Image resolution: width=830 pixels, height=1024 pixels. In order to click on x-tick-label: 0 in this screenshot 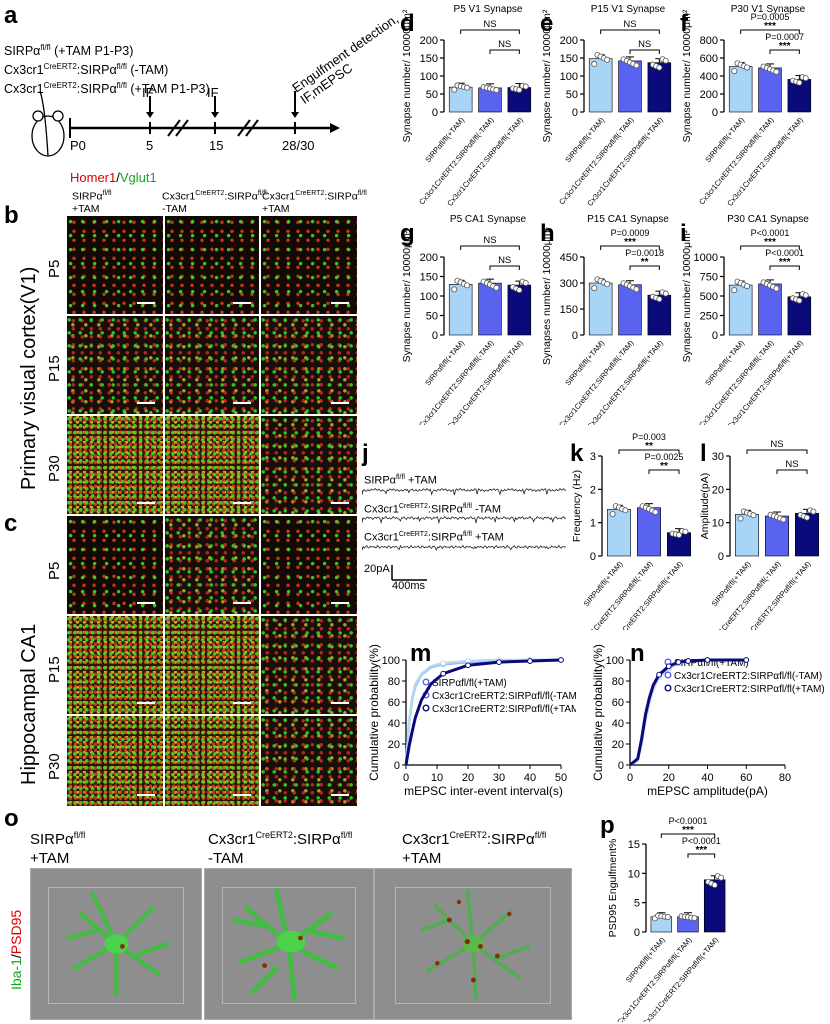, I will do `click(406, 778)`.